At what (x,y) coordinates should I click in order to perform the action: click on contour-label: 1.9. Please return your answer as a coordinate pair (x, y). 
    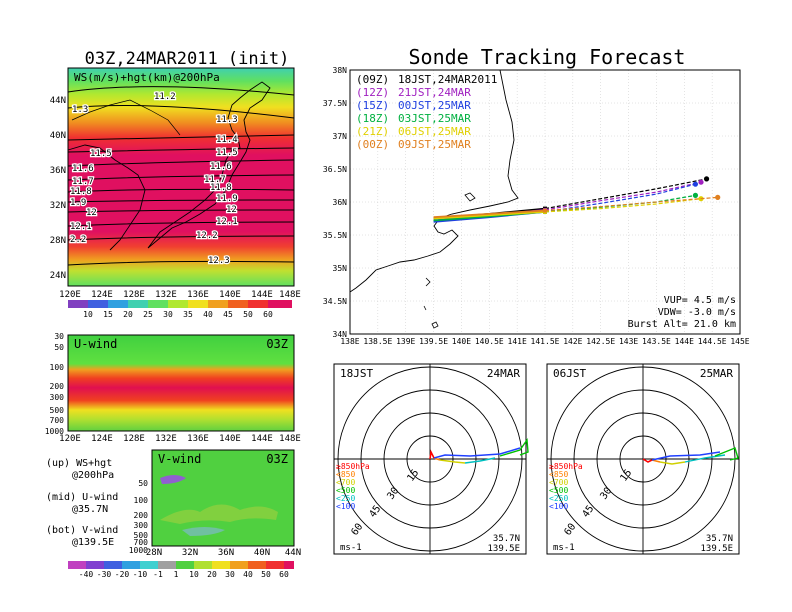
    Looking at the image, I should click on (78, 203).